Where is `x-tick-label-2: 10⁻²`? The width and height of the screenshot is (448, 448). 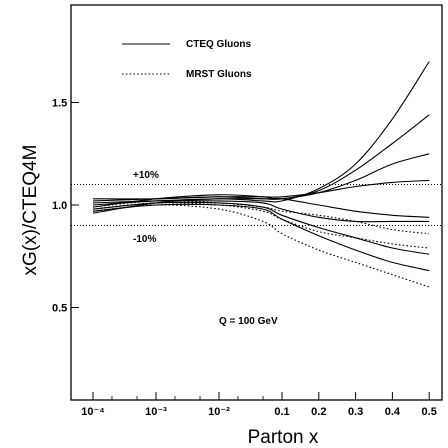
x-tick-label-2: 10⁻² is located at coordinates (219, 412).